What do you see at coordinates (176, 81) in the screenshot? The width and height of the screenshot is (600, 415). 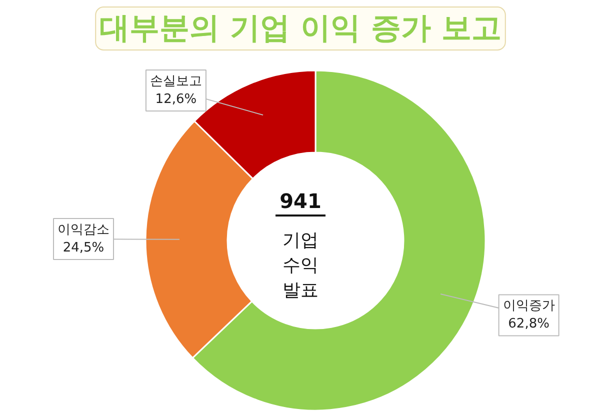 I see `slice-label: 손실보고` at bounding box center [176, 81].